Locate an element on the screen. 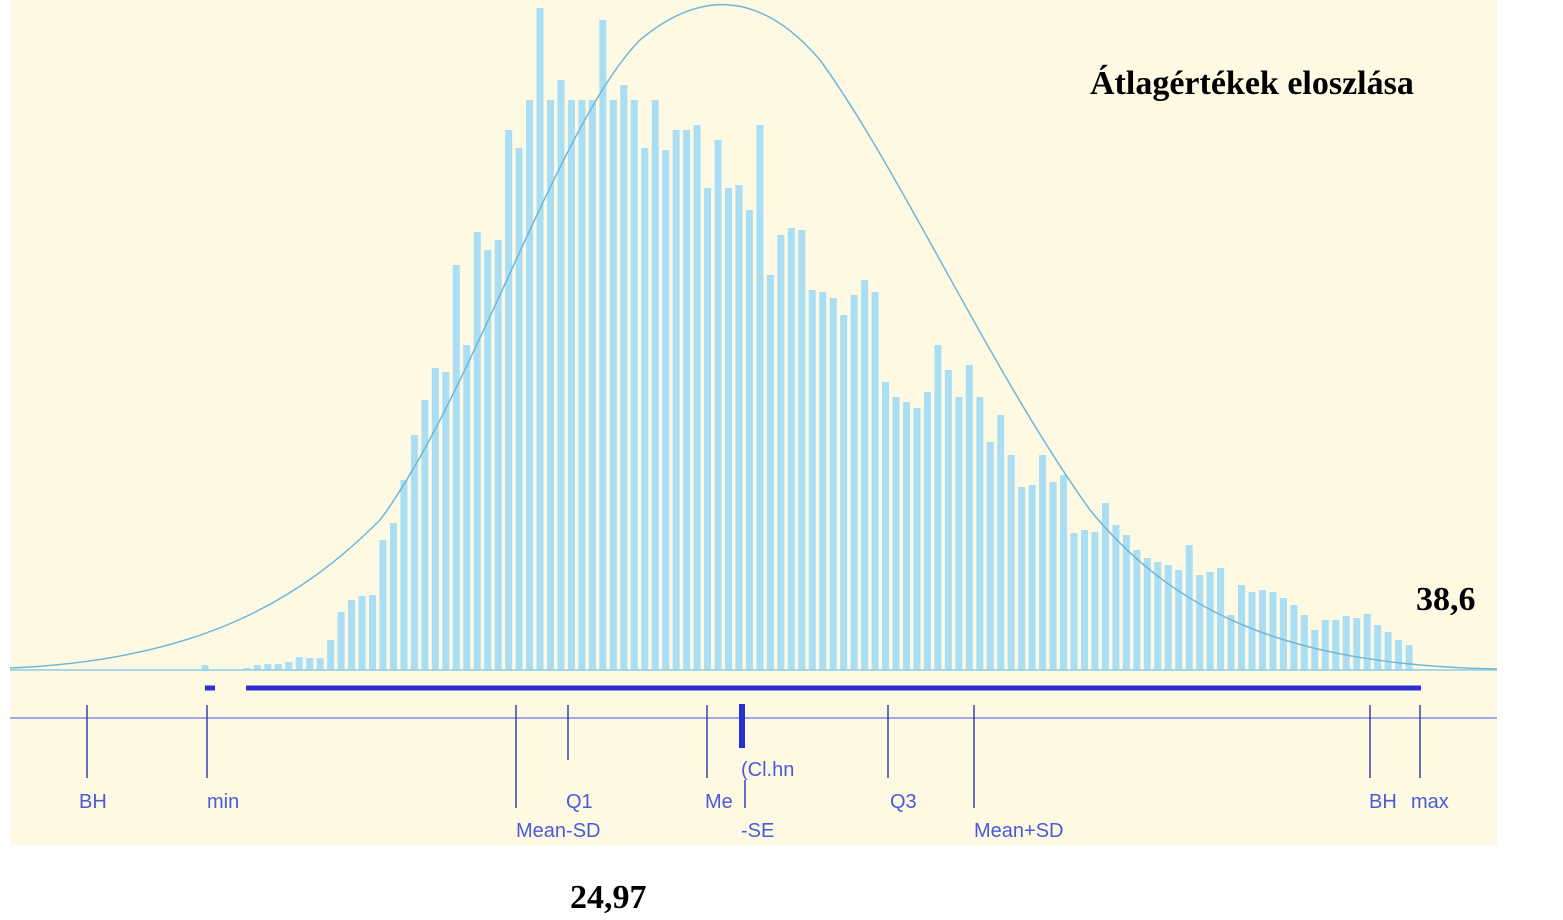 This screenshot has height=920, width=1563. marker-label: Mean-SD is located at coordinates (558, 831).